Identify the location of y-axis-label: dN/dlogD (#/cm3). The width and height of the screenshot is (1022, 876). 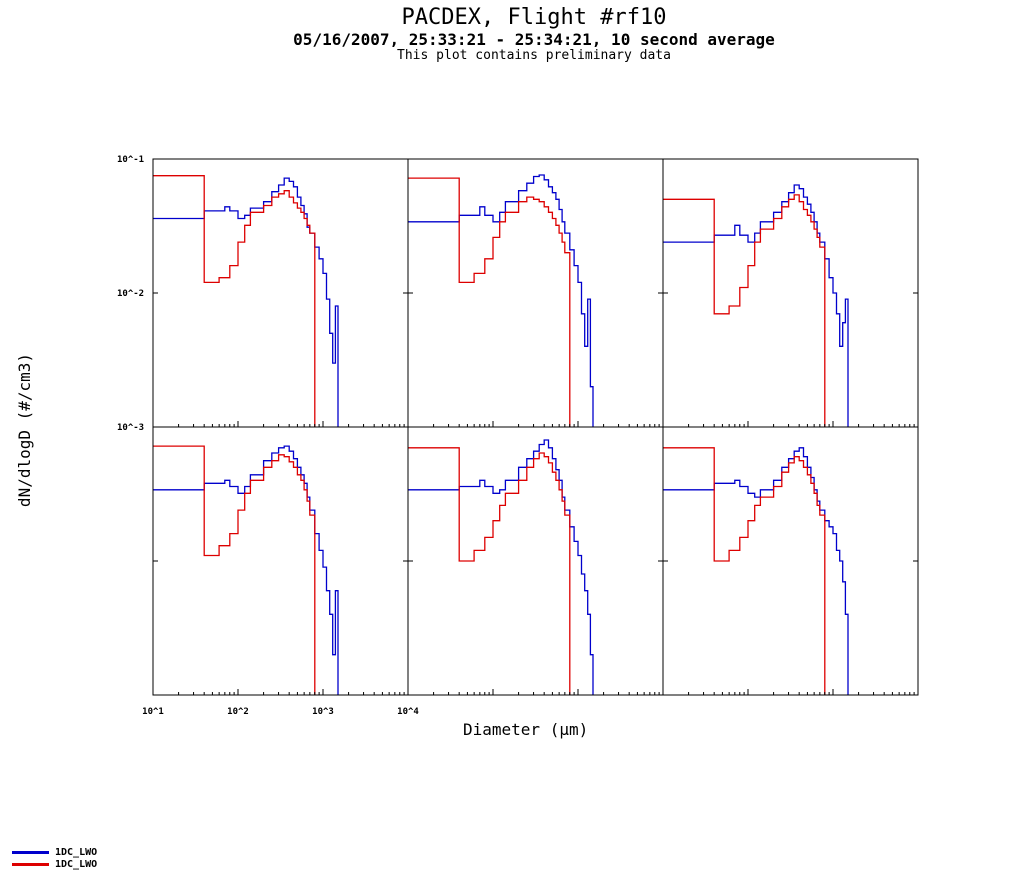
(24, 430).